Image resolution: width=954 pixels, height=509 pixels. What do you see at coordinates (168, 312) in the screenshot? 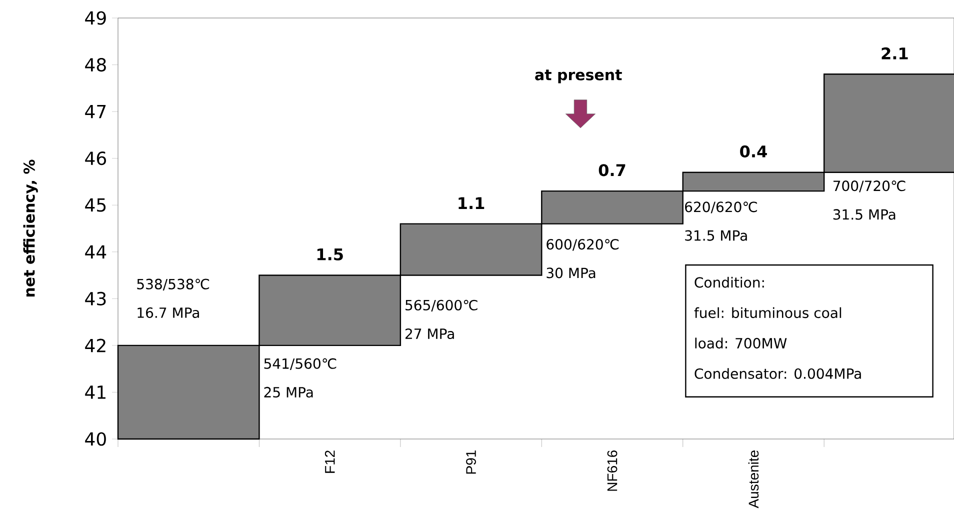
I see `annotation: 16.7 MPa` at bounding box center [168, 312].